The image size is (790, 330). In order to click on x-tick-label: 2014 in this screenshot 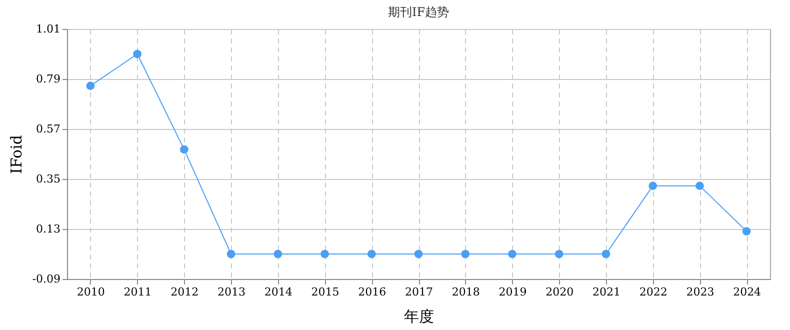, I will do `click(278, 292)`.